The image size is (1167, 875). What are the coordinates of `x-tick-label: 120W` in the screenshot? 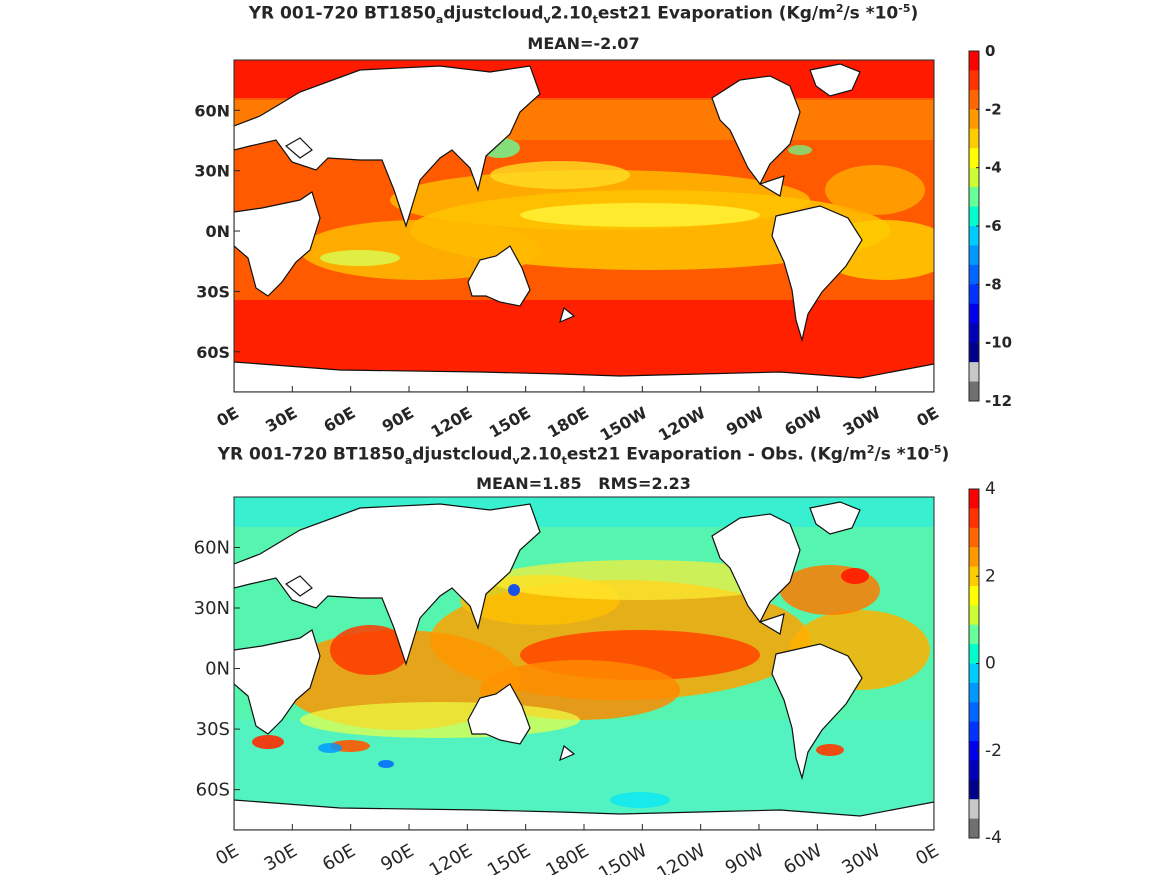 It's located at (681, 857).